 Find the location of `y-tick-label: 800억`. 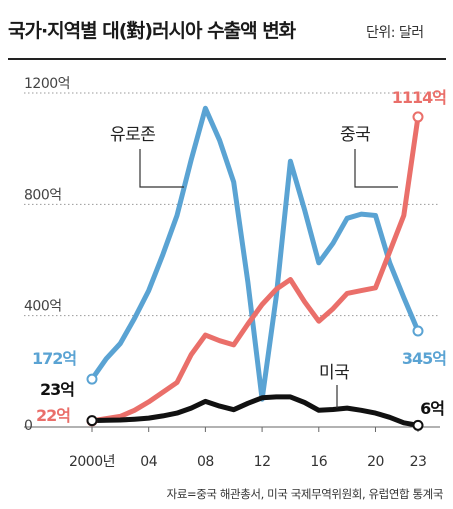

y-tick-label: 800억 is located at coordinates (43, 195).